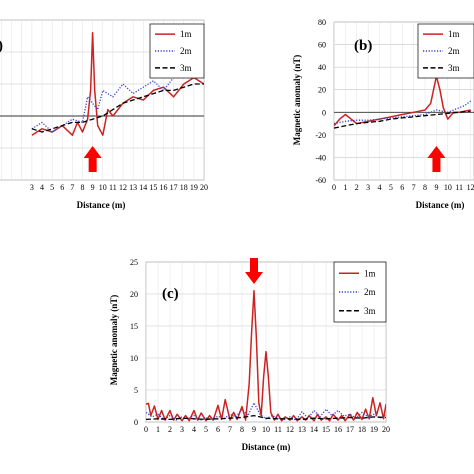 Image resolution: width=474 pixels, height=474 pixels. What do you see at coordinates (134, 326) in the screenshot?
I see `y-tick-label: 15` at bounding box center [134, 326].